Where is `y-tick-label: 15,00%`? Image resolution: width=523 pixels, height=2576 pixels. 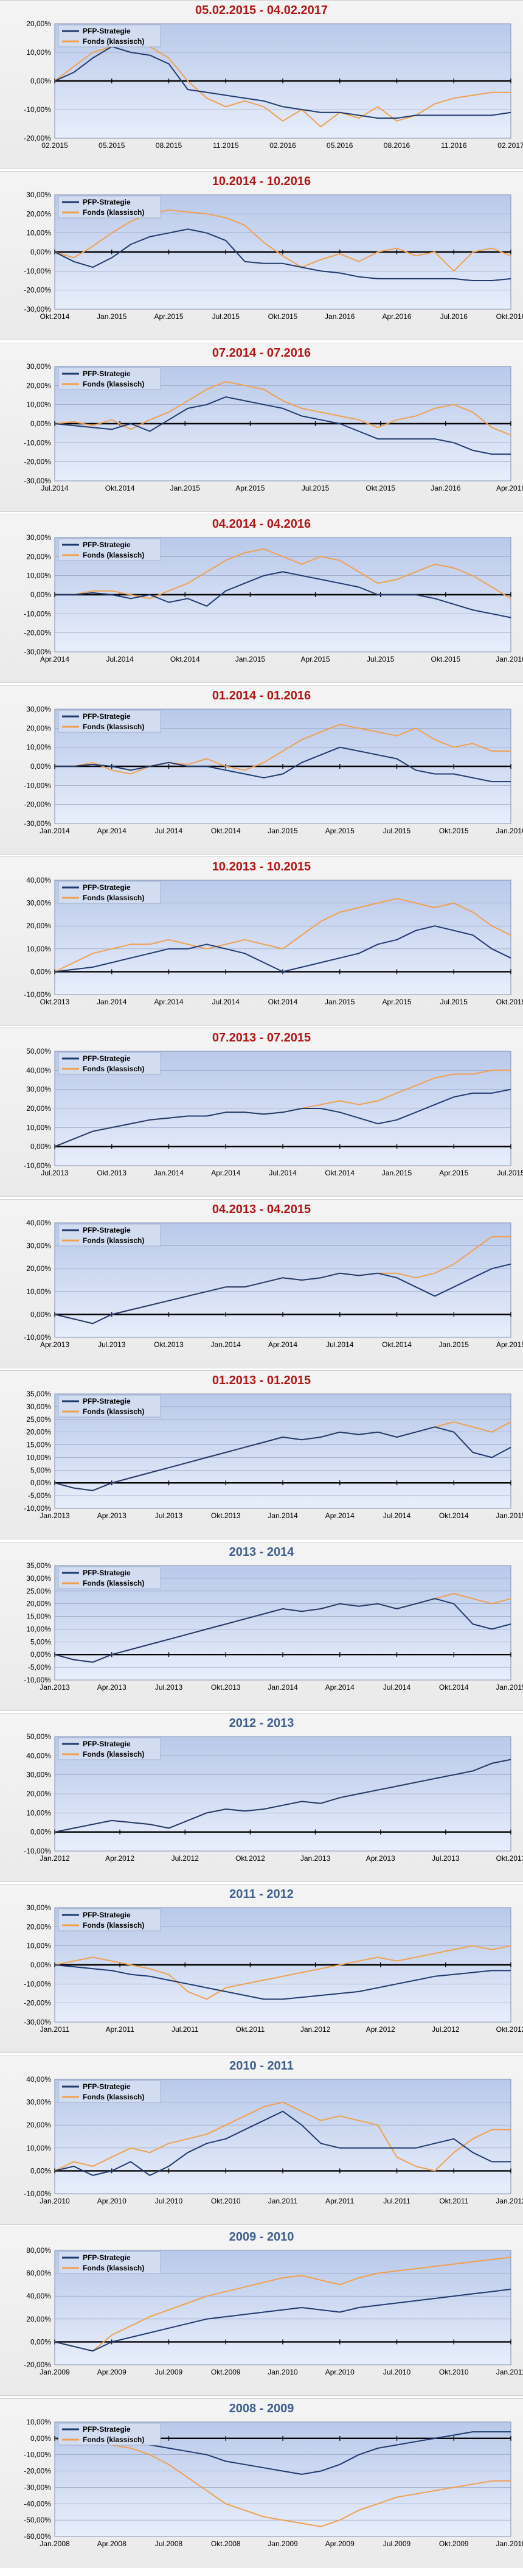
y-tick-label: 15,00% is located at coordinates (39, 1616).